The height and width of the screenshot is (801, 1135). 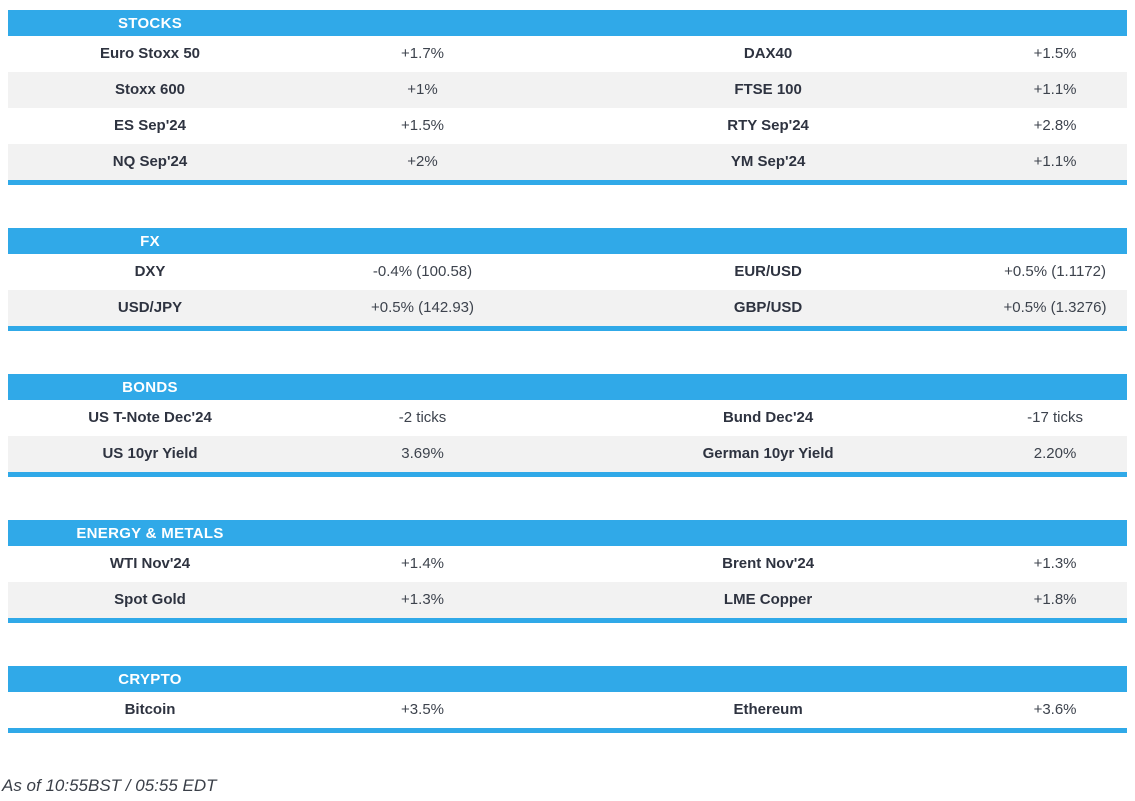 I want to click on instrument-change: -0.4% (100.58), so click(x=422, y=271).